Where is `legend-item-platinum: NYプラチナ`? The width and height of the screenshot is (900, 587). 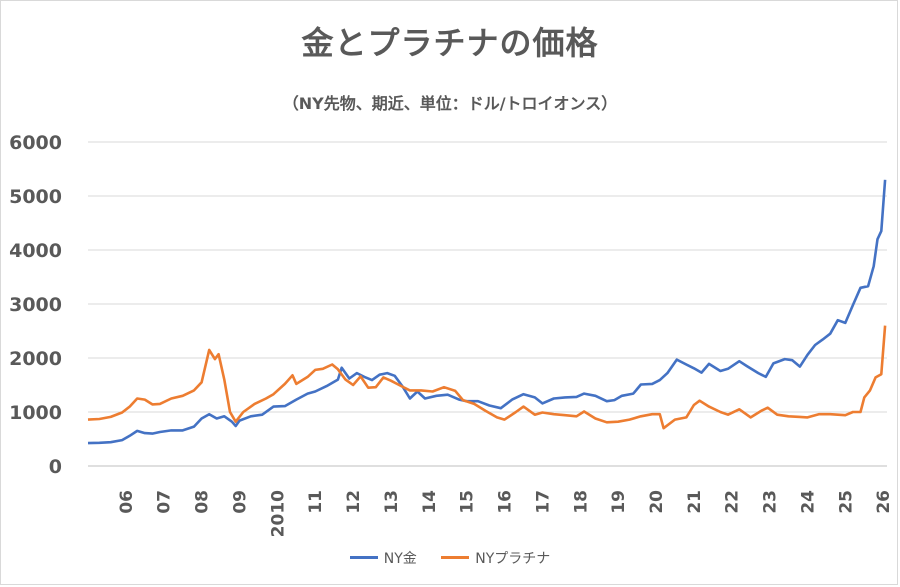 legend-item-platinum: NYプラチナ is located at coordinates (495, 558).